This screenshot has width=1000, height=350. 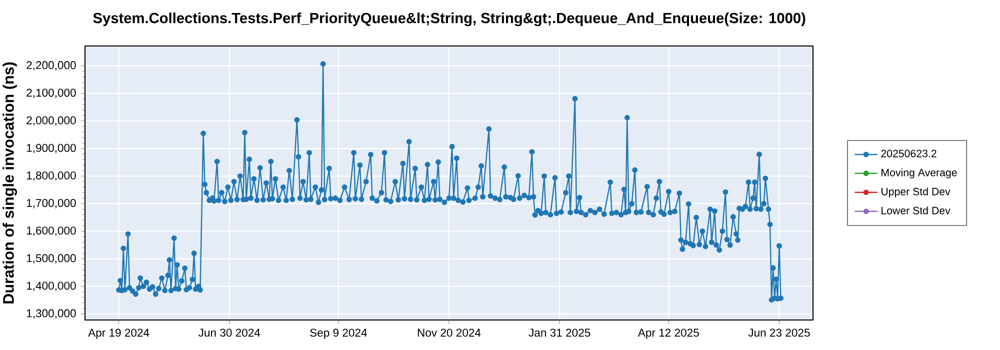 I want to click on y-tick-label: 2,100,000, so click(x=51, y=93).